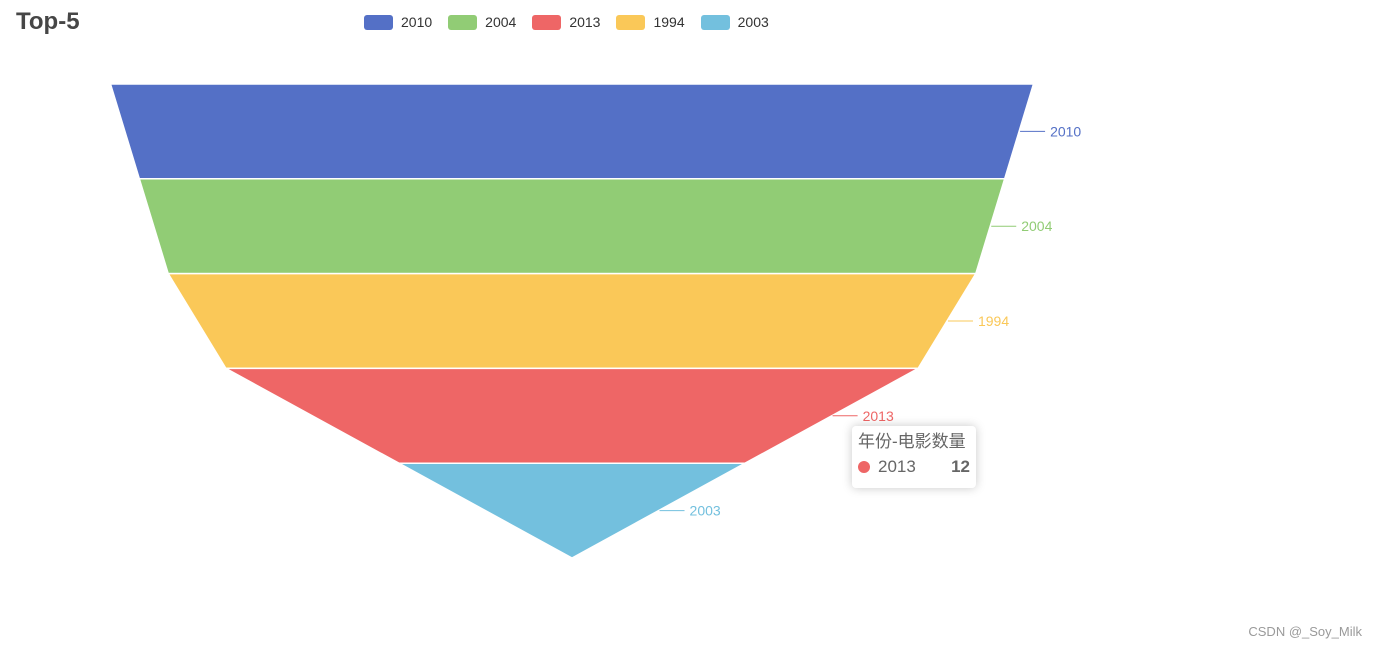  What do you see at coordinates (417, 22) in the screenshot?
I see `legend-label-2010: 2010` at bounding box center [417, 22].